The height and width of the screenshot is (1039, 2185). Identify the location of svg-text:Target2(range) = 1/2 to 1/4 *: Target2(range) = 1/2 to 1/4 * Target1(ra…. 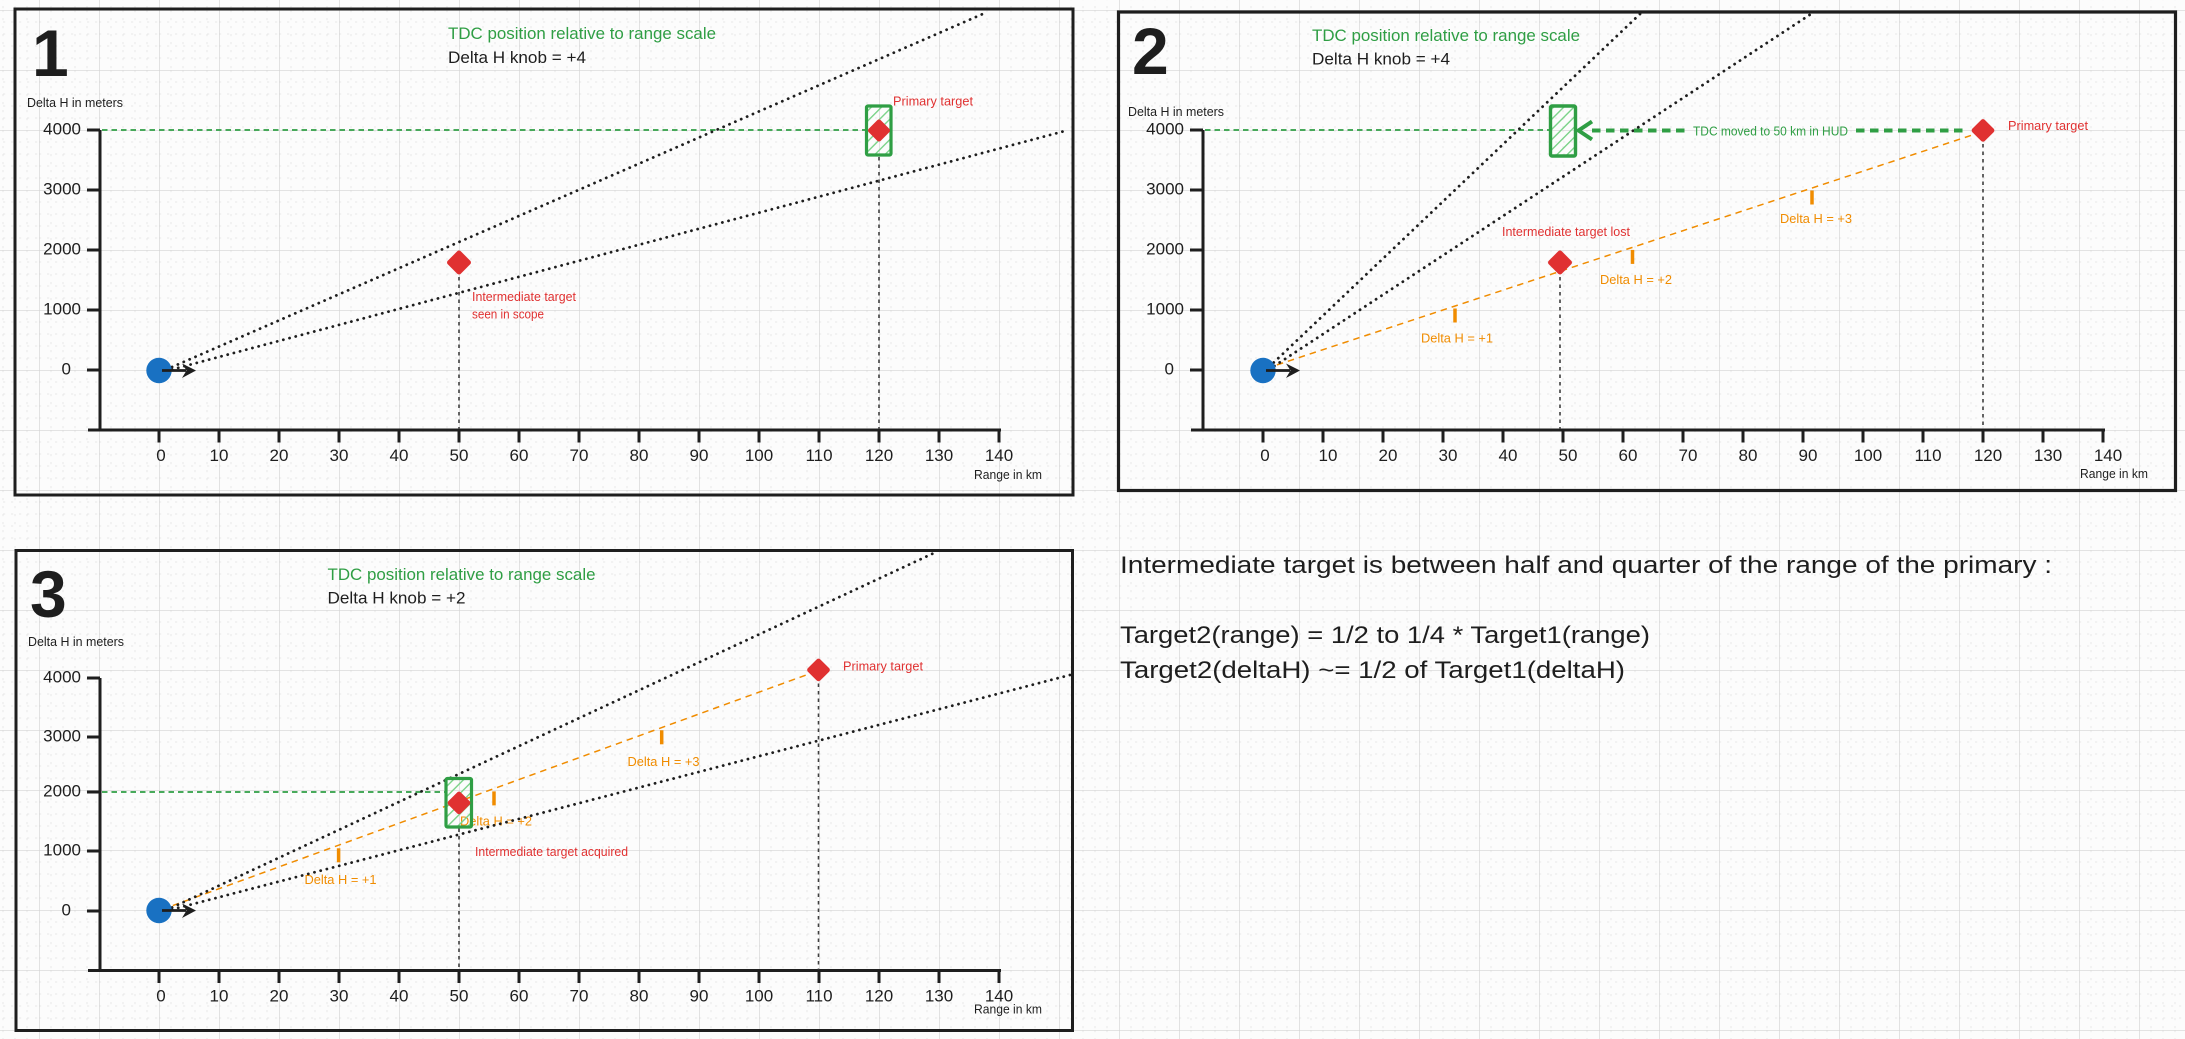
(1385, 635).